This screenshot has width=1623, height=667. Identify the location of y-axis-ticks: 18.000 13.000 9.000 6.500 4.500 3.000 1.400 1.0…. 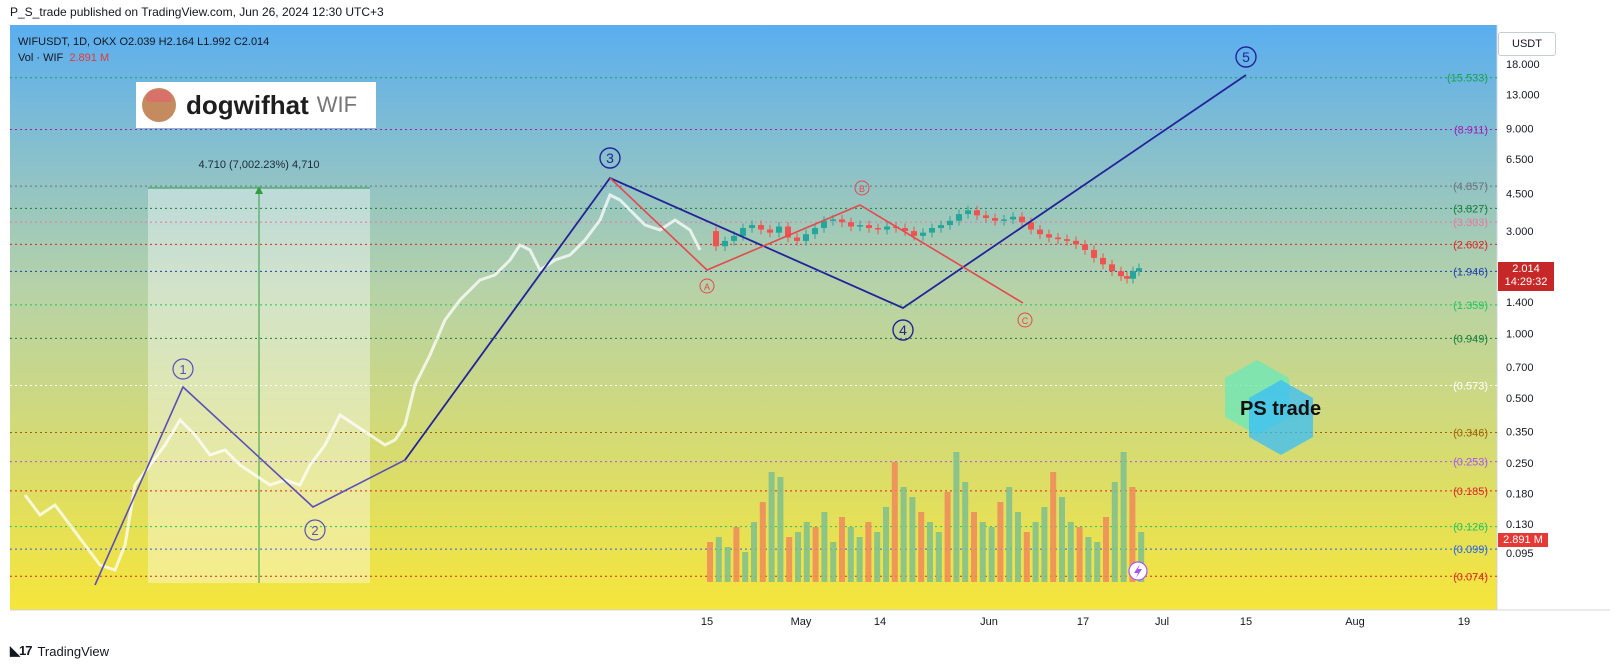
(1523, 309).